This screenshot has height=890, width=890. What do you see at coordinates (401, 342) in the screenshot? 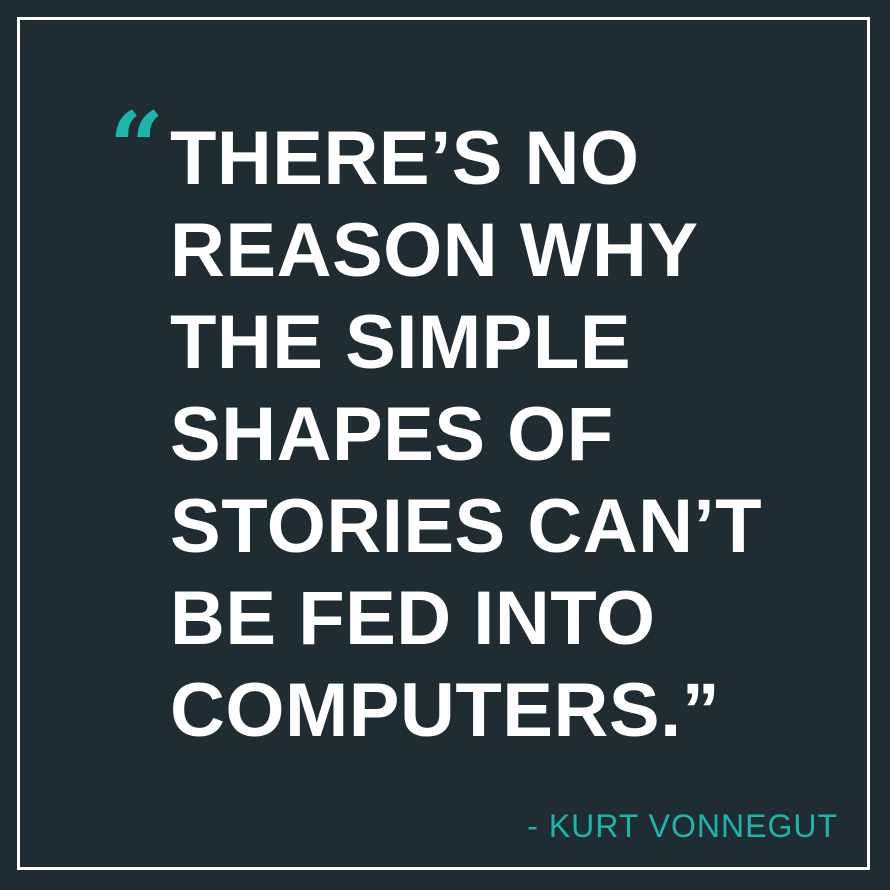
I see `quote-line-3: THE SIMPLE` at bounding box center [401, 342].